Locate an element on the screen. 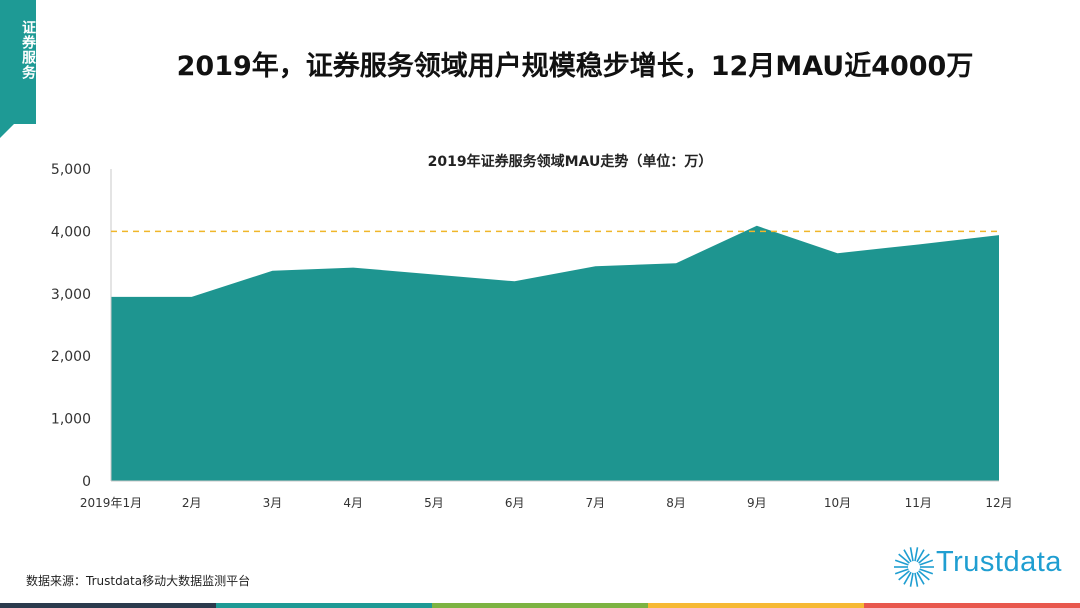  section-tag-notch is located at coordinates (7, 131).